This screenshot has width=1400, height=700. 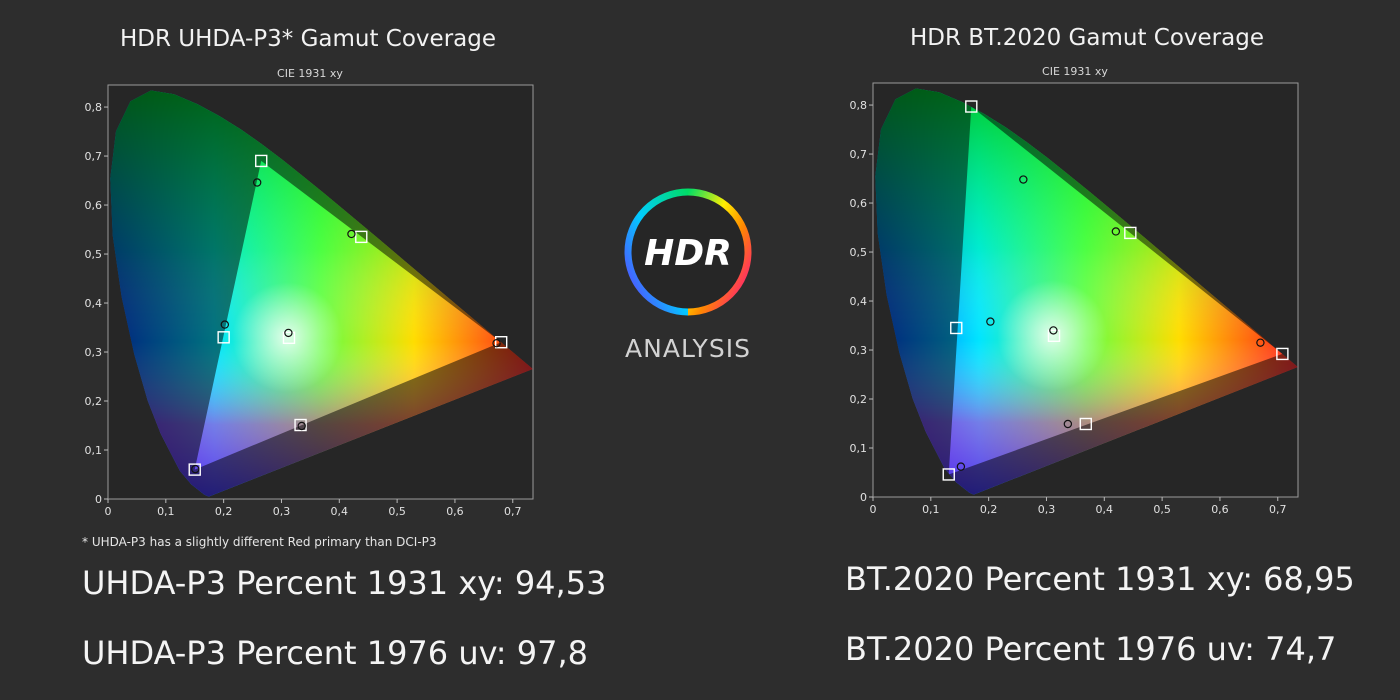 I want to click on left-chart-title: HDR UHDA-P3* Gamut Coverage, so click(x=308, y=39).